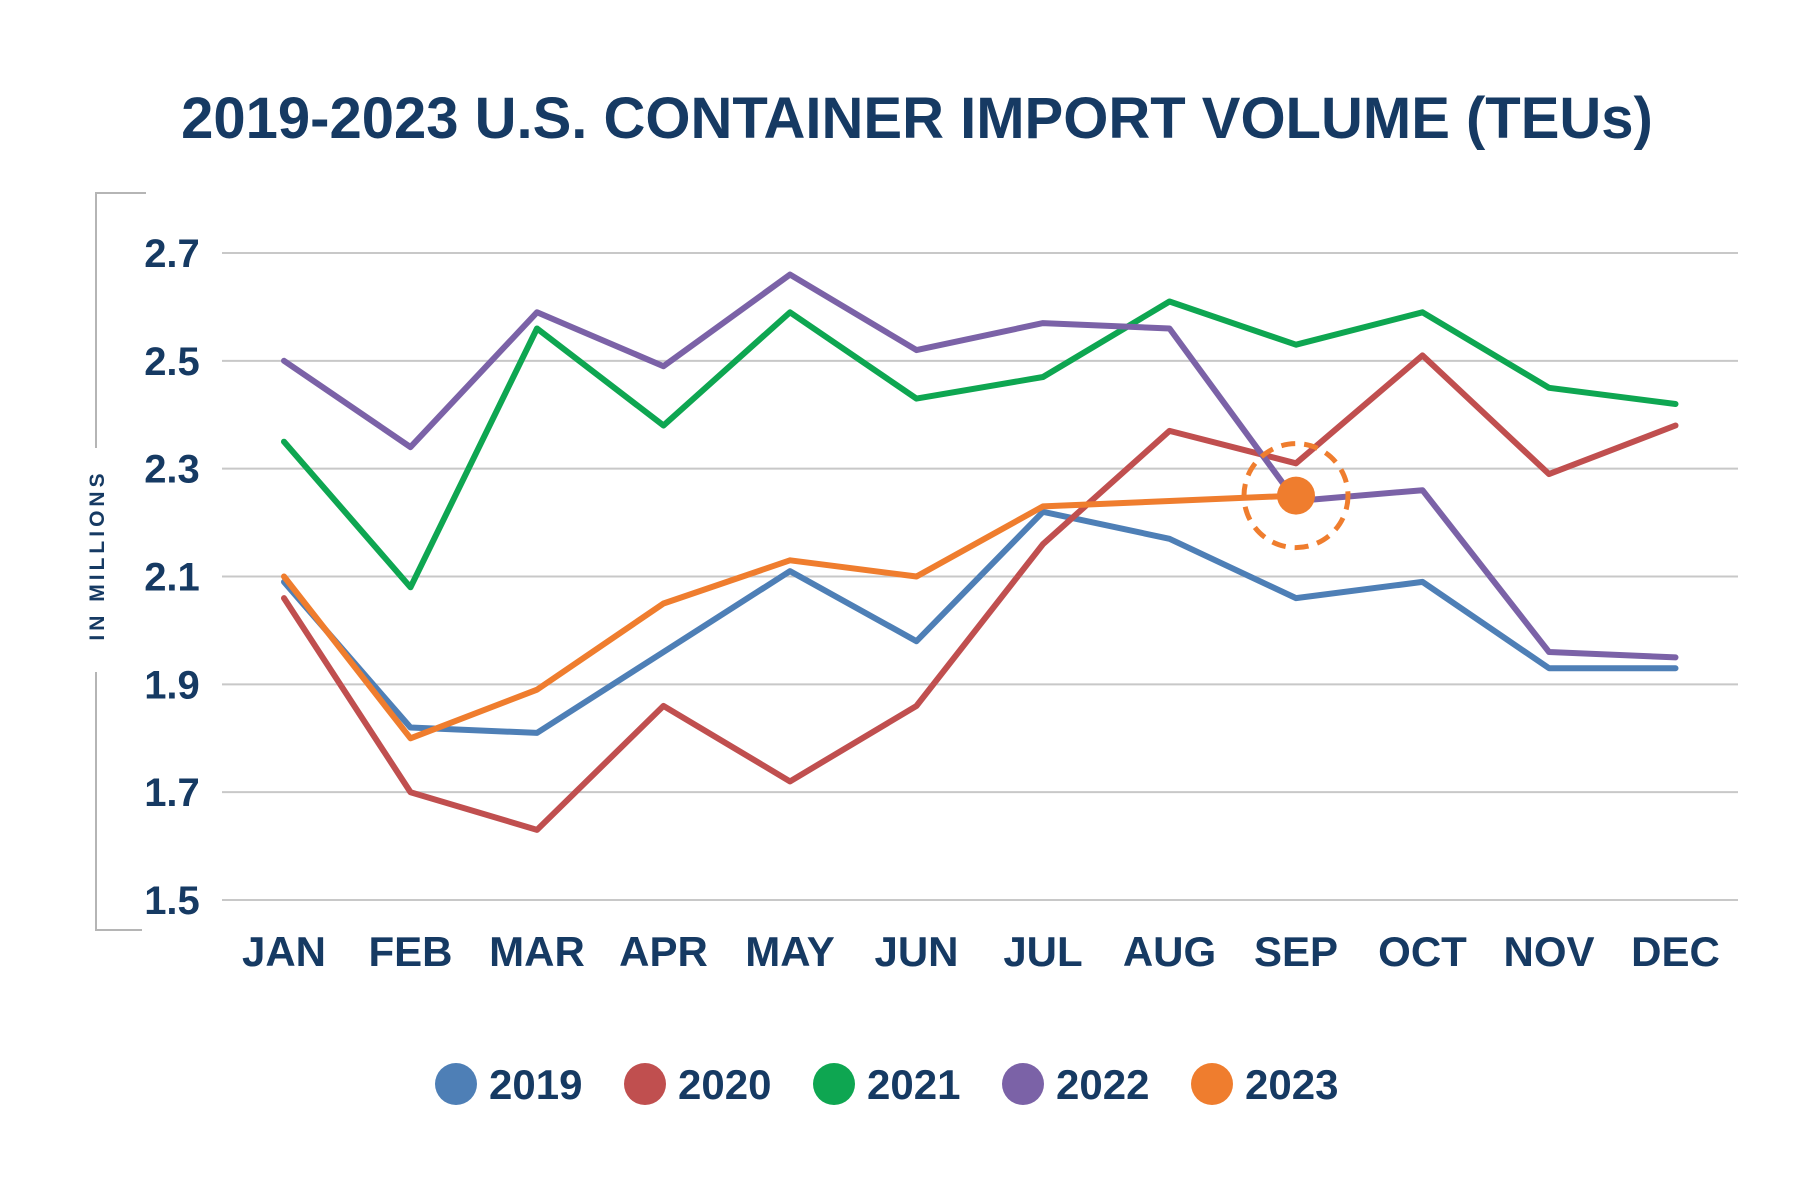 This screenshot has height=1185, width=1815. I want to click on highlight-annotation, so click(1296, 496).